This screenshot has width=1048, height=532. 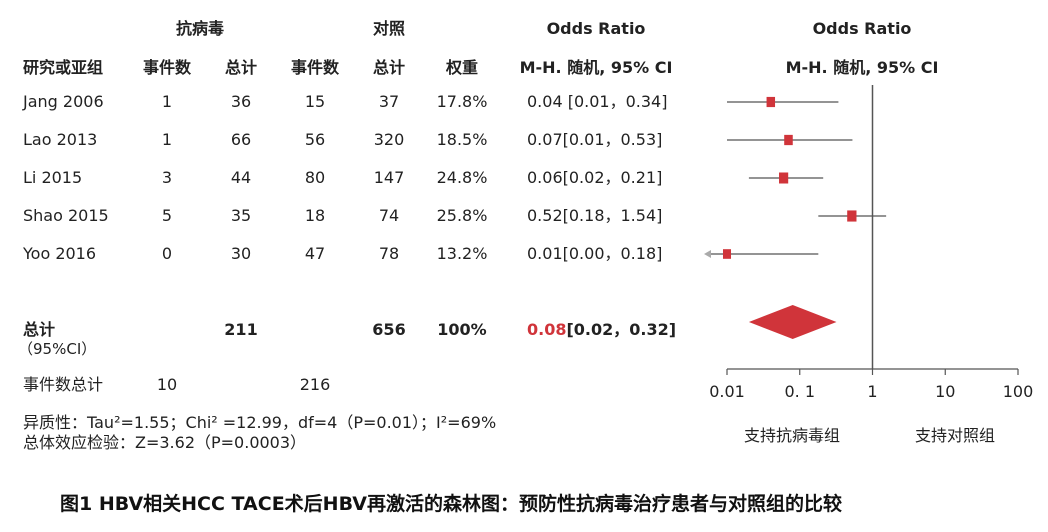 I want to click on events-control: 15, so click(x=315, y=101).